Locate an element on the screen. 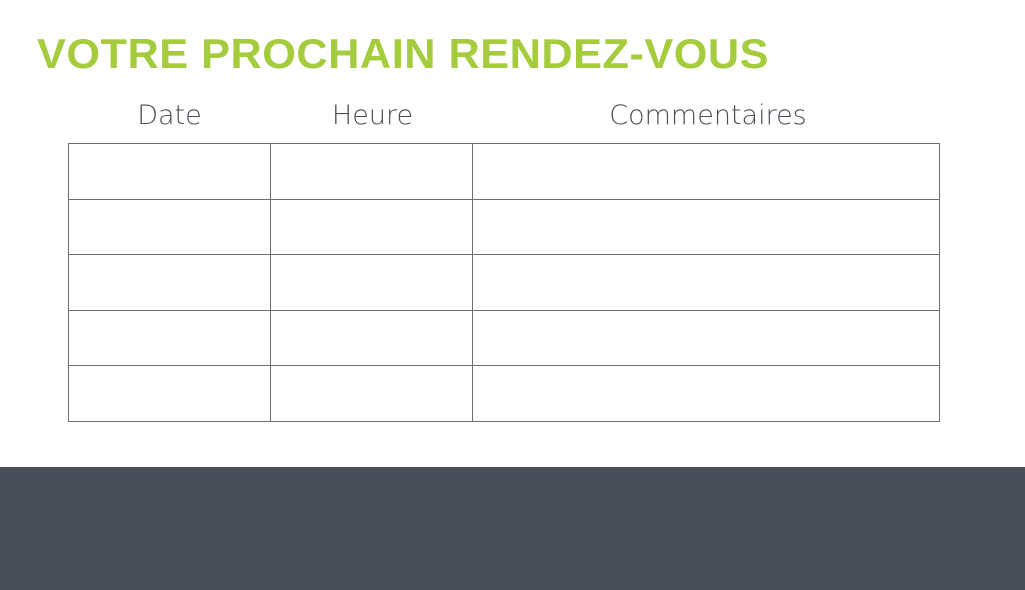 Image resolution: width=1025 pixels, height=590 pixels. column-header-commentaires: Commentaires is located at coordinates (708, 115).